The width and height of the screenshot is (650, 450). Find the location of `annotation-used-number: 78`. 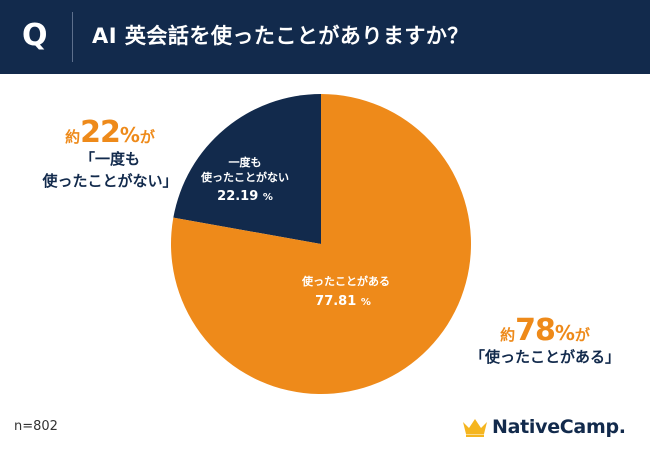

annotation-used-number: 78 is located at coordinates (535, 330).